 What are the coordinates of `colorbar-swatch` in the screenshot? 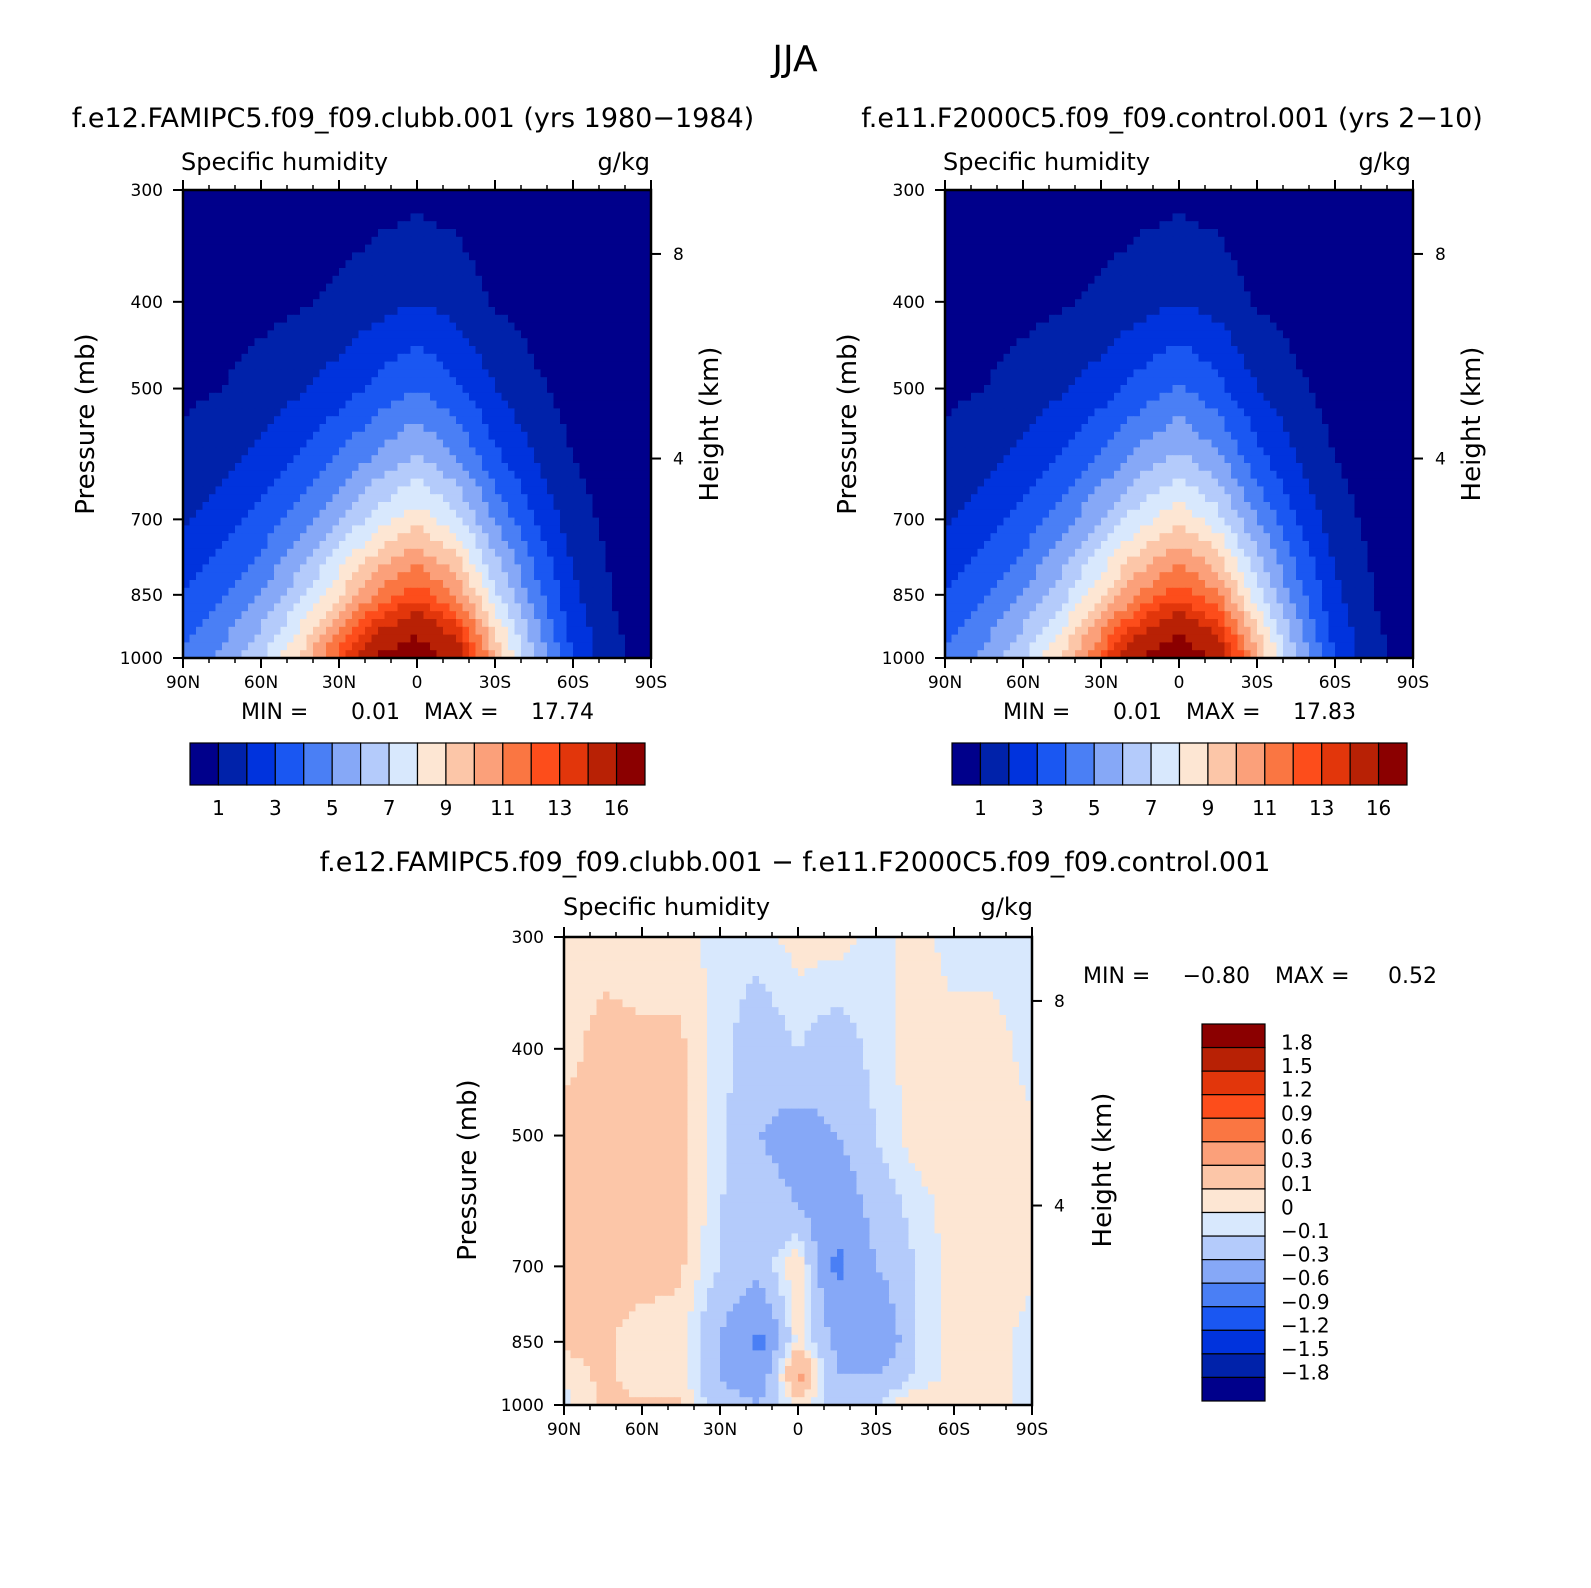 It's located at (545, 764).